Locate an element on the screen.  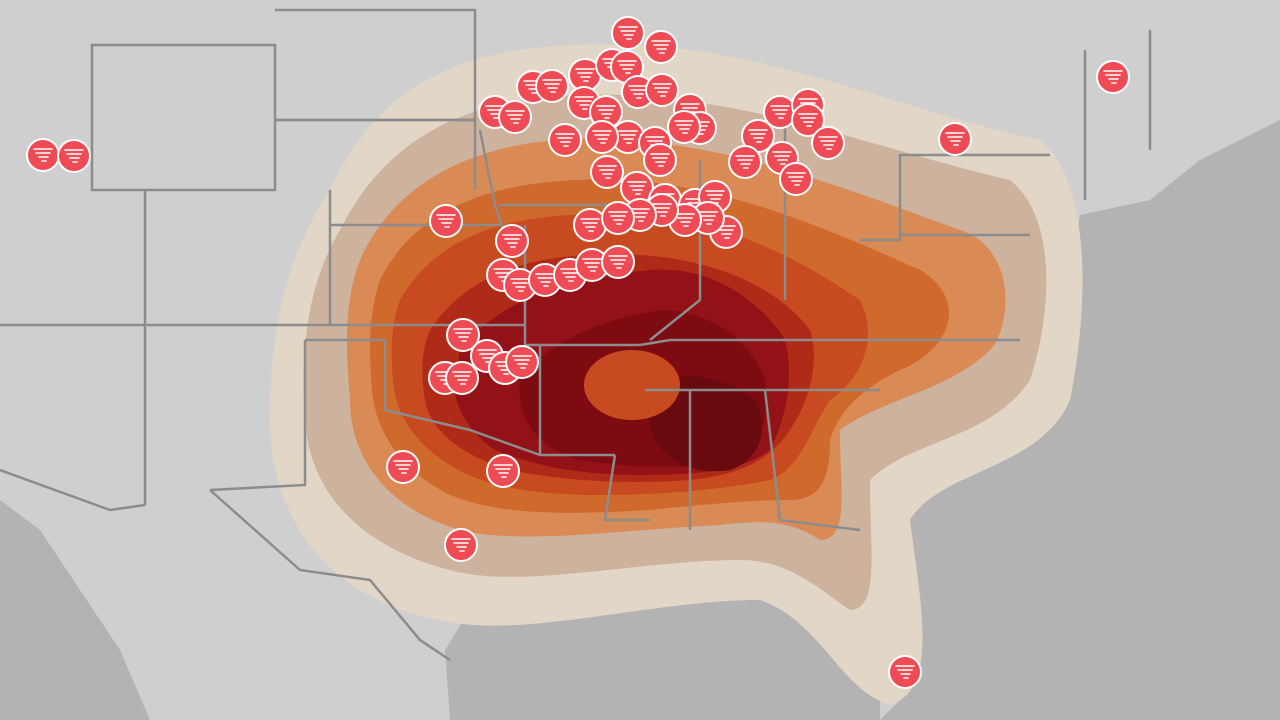
density-hotspot is located at coordinates (632, 385).